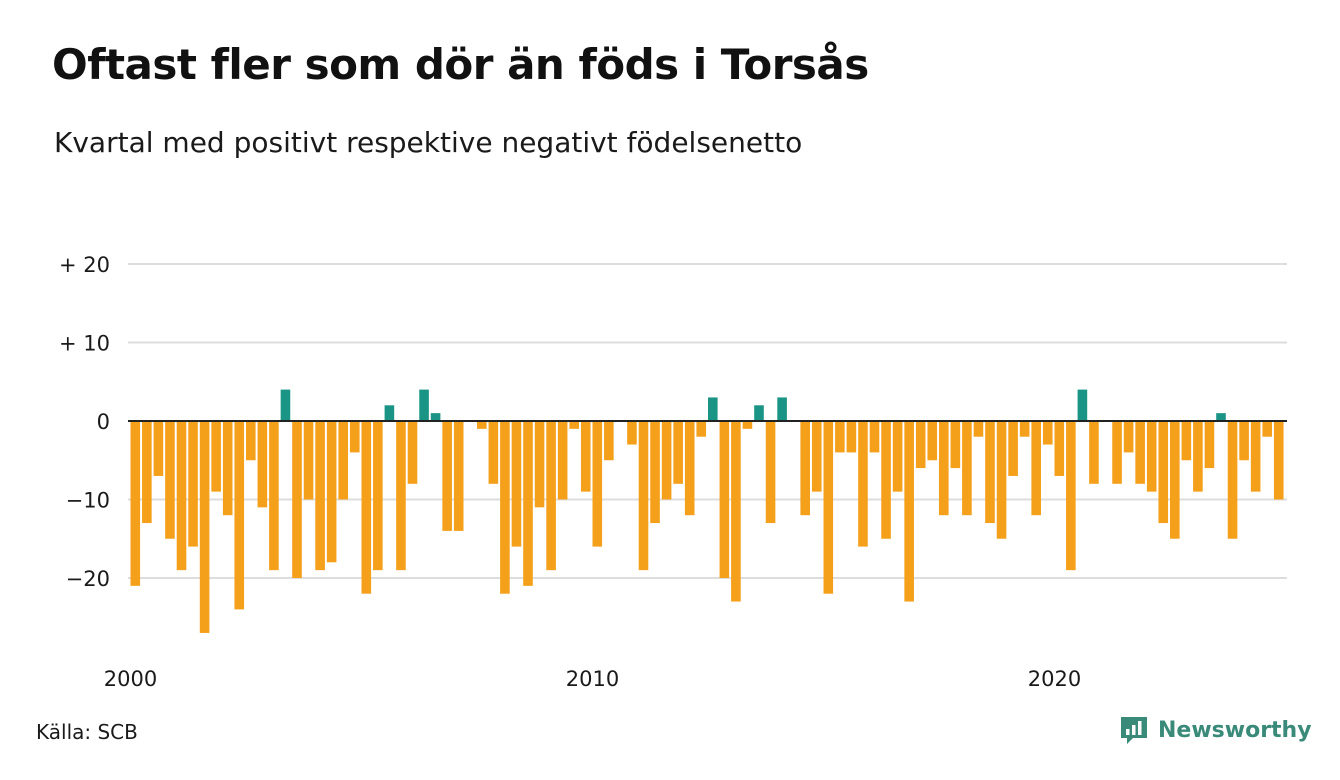 The width and height of the screenshot is (1340, 780). What do you see at coordinates (130, 679) in the screenshot?
I see `x-tick-label: 2000` at bounding box center [130, 679].